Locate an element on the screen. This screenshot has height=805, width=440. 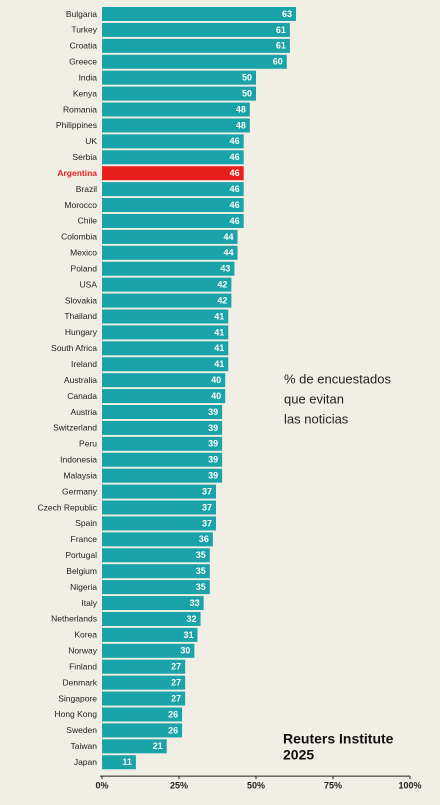
category-label: Turkey is located at coordinates (84, 30).